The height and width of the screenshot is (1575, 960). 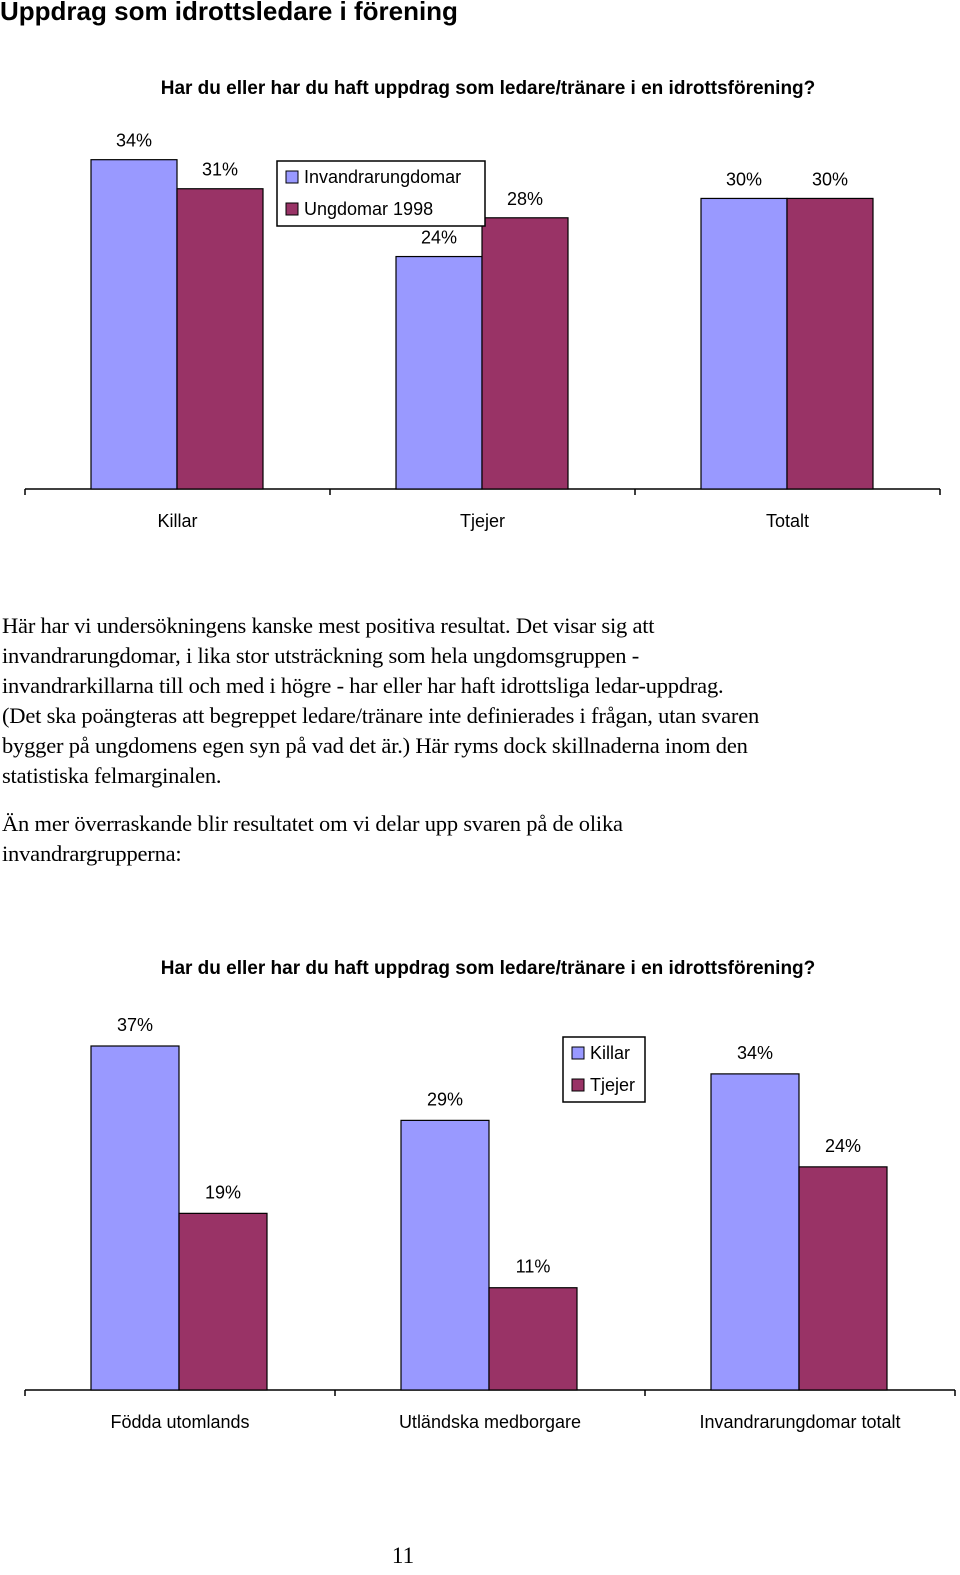 I want to click on legend-label-2: Ungdomar 1998, so click(x=368, y=209).